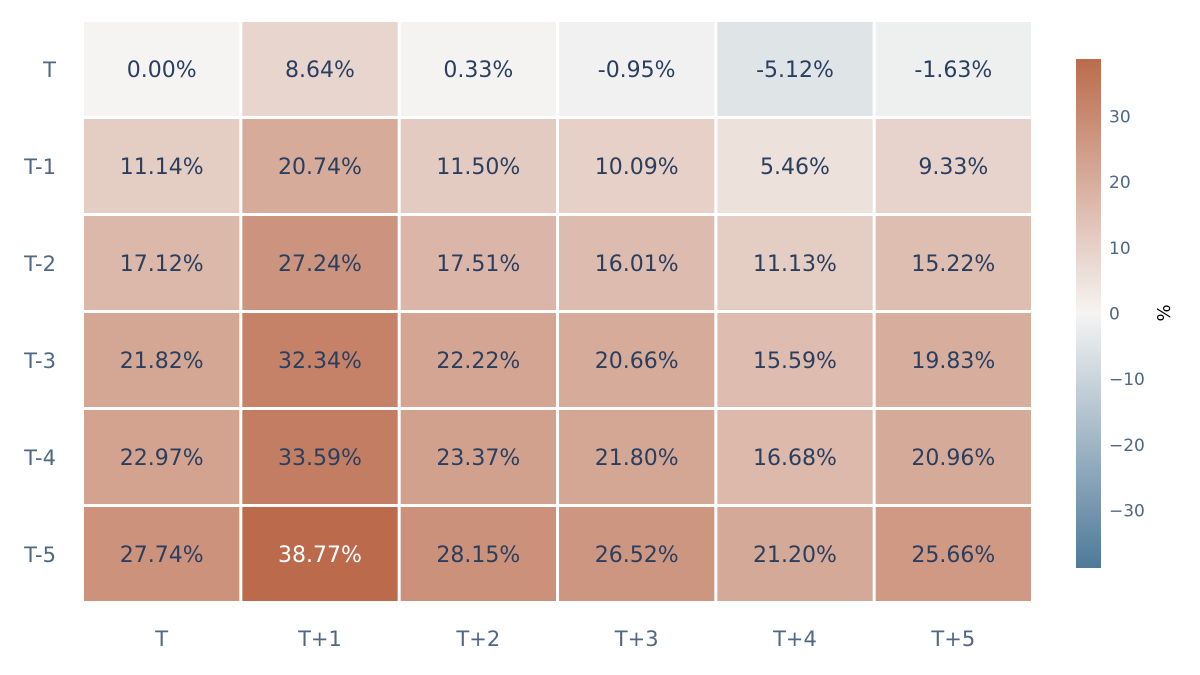  I want to click on cell-value-label: 38.77%, so click(320, 555).